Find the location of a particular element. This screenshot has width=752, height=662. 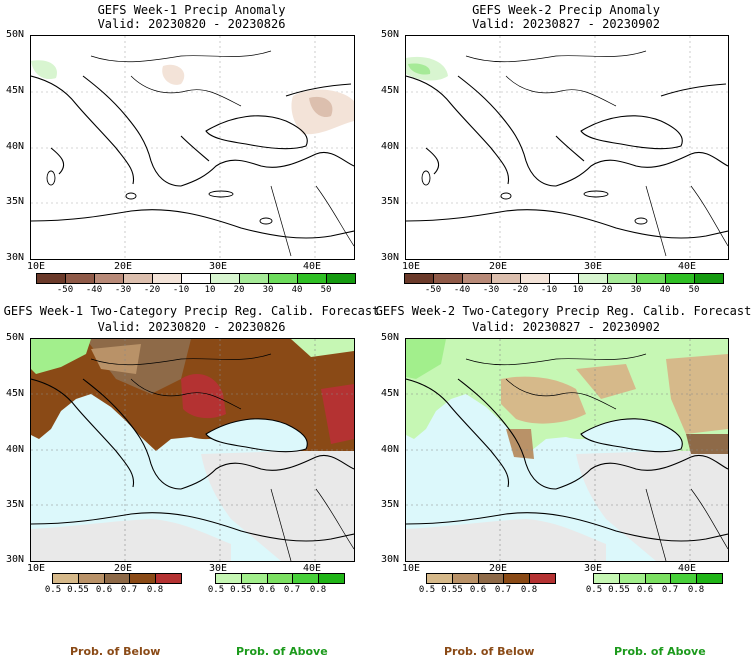

below-colorbar is located at coordinates (117, 578).